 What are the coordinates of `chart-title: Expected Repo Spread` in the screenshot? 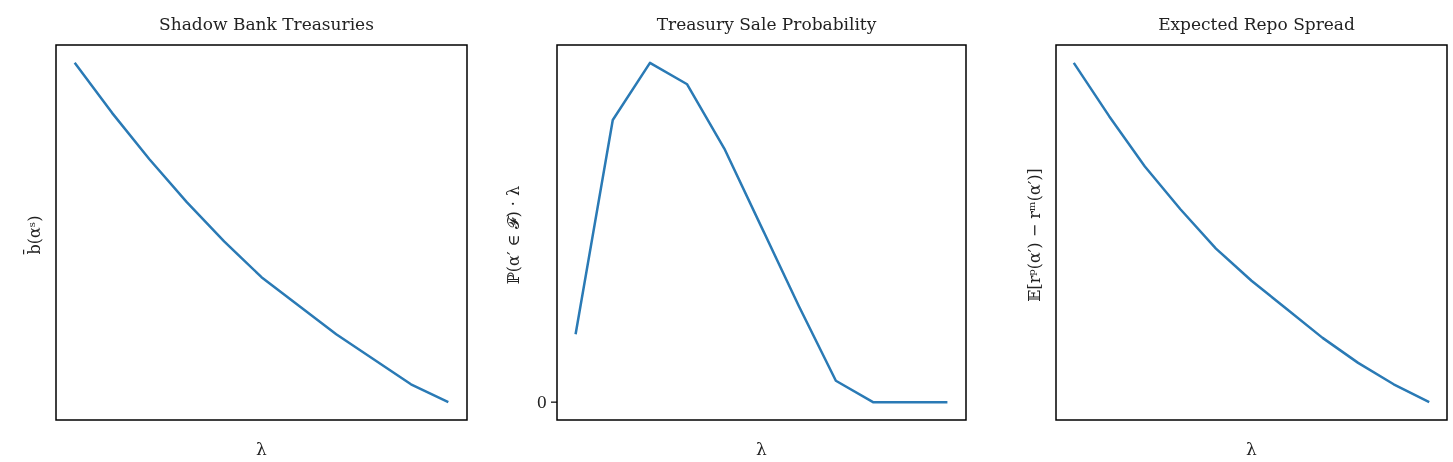 It's located at (1256, 23).